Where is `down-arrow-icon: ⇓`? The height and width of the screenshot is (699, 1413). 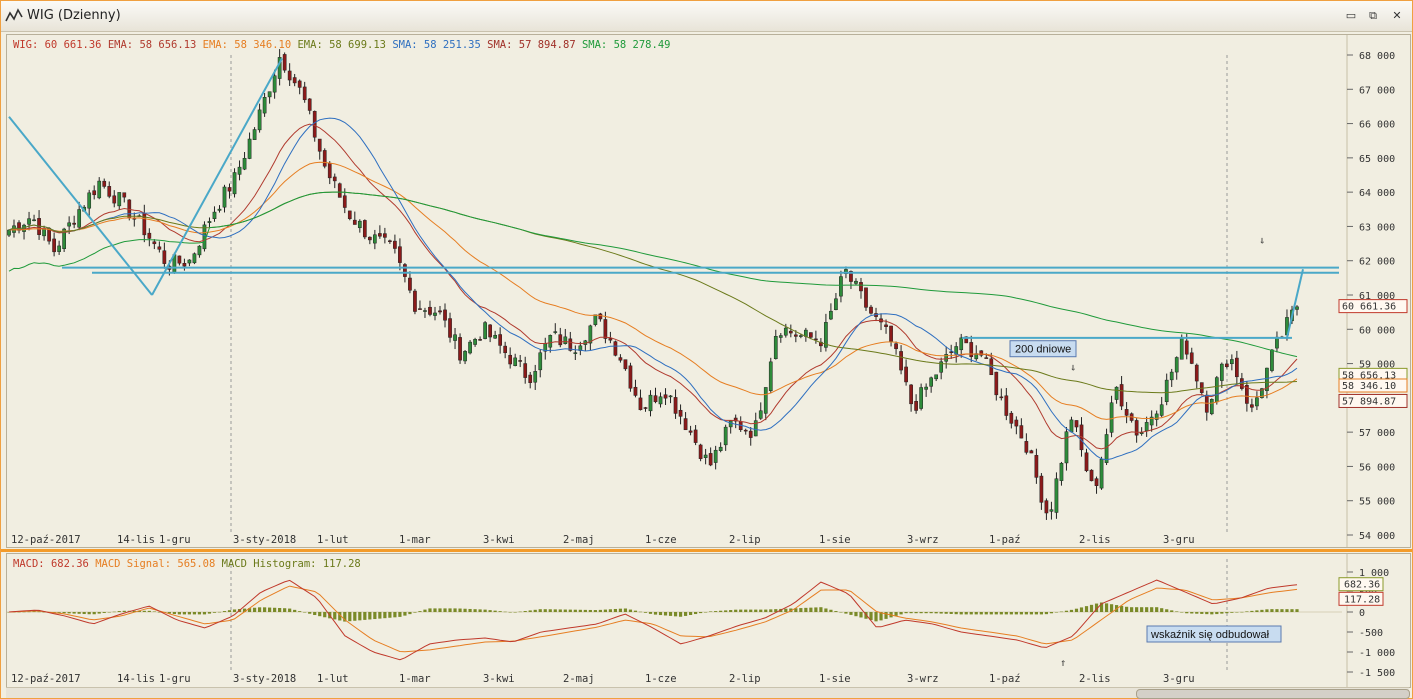
down-arrow-icon: ⇓ is located at coordinates (1262, 241).